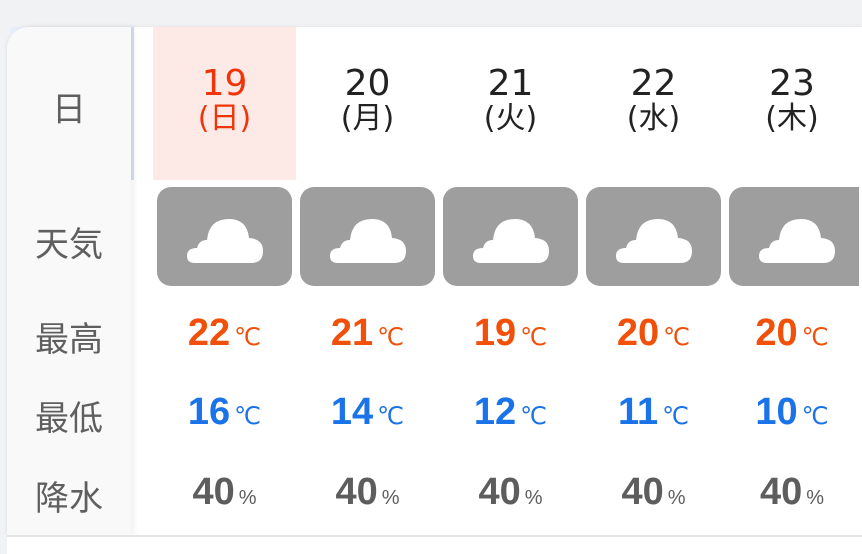 The width and height of the screenshot is (862, 554). I want to click on forecast-column: 23 (木) 20 ℃ 10 ℃ 40%, so click(792, 281).